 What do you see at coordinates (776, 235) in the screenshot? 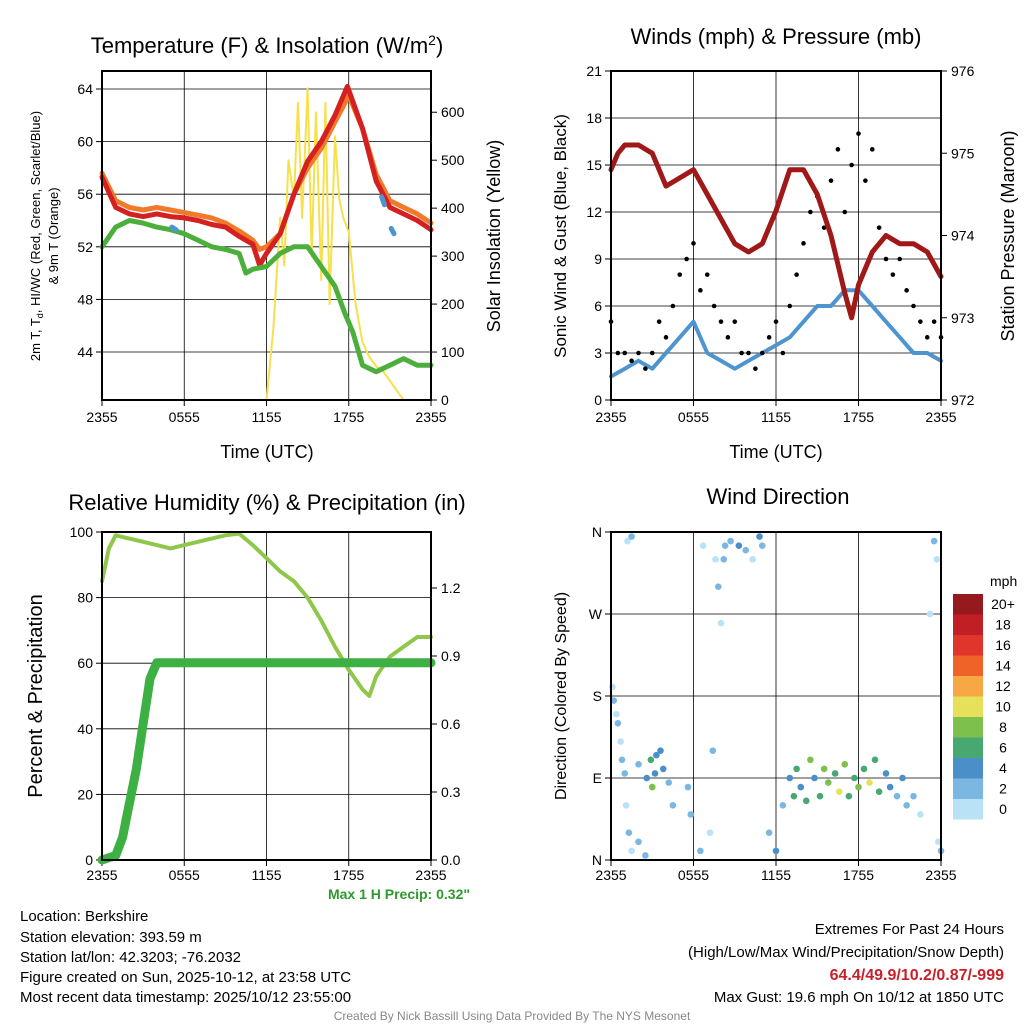
I see `wind-plot-frame` at bounding box center [776, 235].